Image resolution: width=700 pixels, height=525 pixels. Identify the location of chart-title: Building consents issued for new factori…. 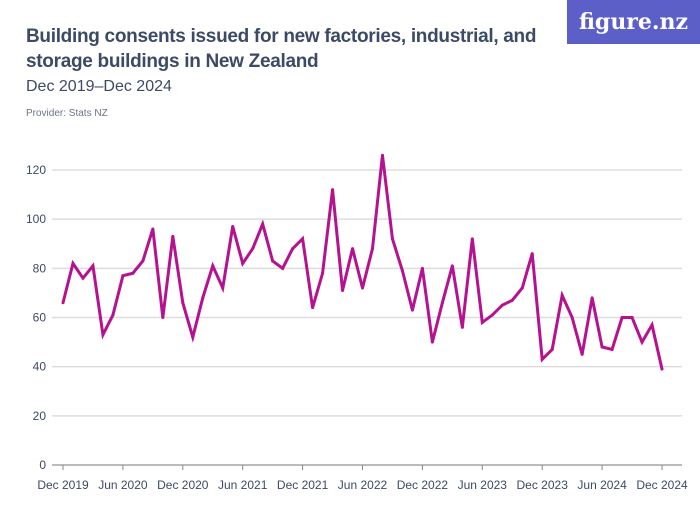
(281, 49).